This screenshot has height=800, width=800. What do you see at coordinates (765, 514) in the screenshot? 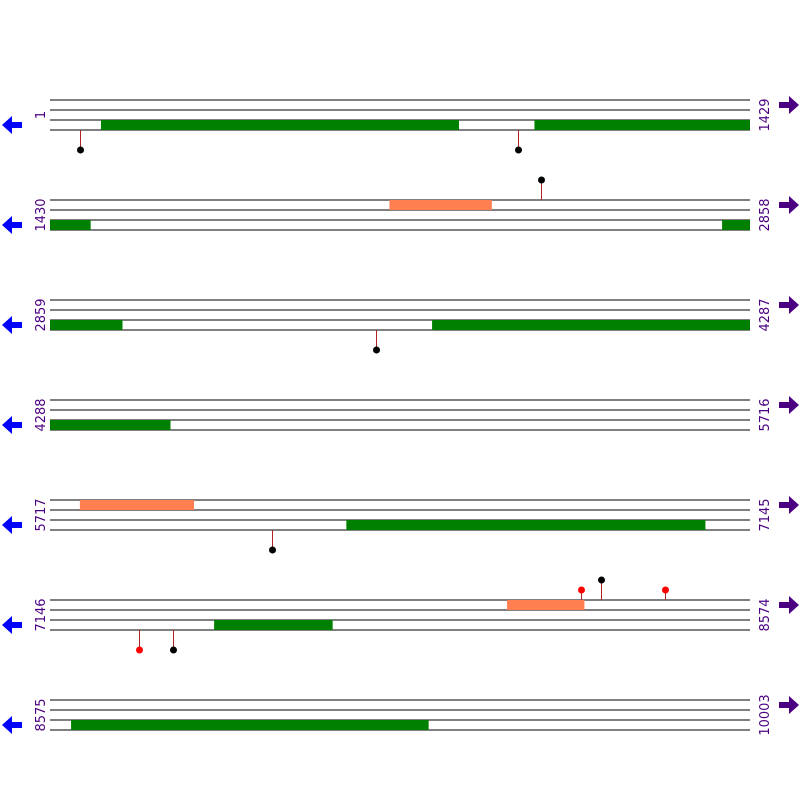
I see `row-end-label: 7145` at bounding box center [765, 514].